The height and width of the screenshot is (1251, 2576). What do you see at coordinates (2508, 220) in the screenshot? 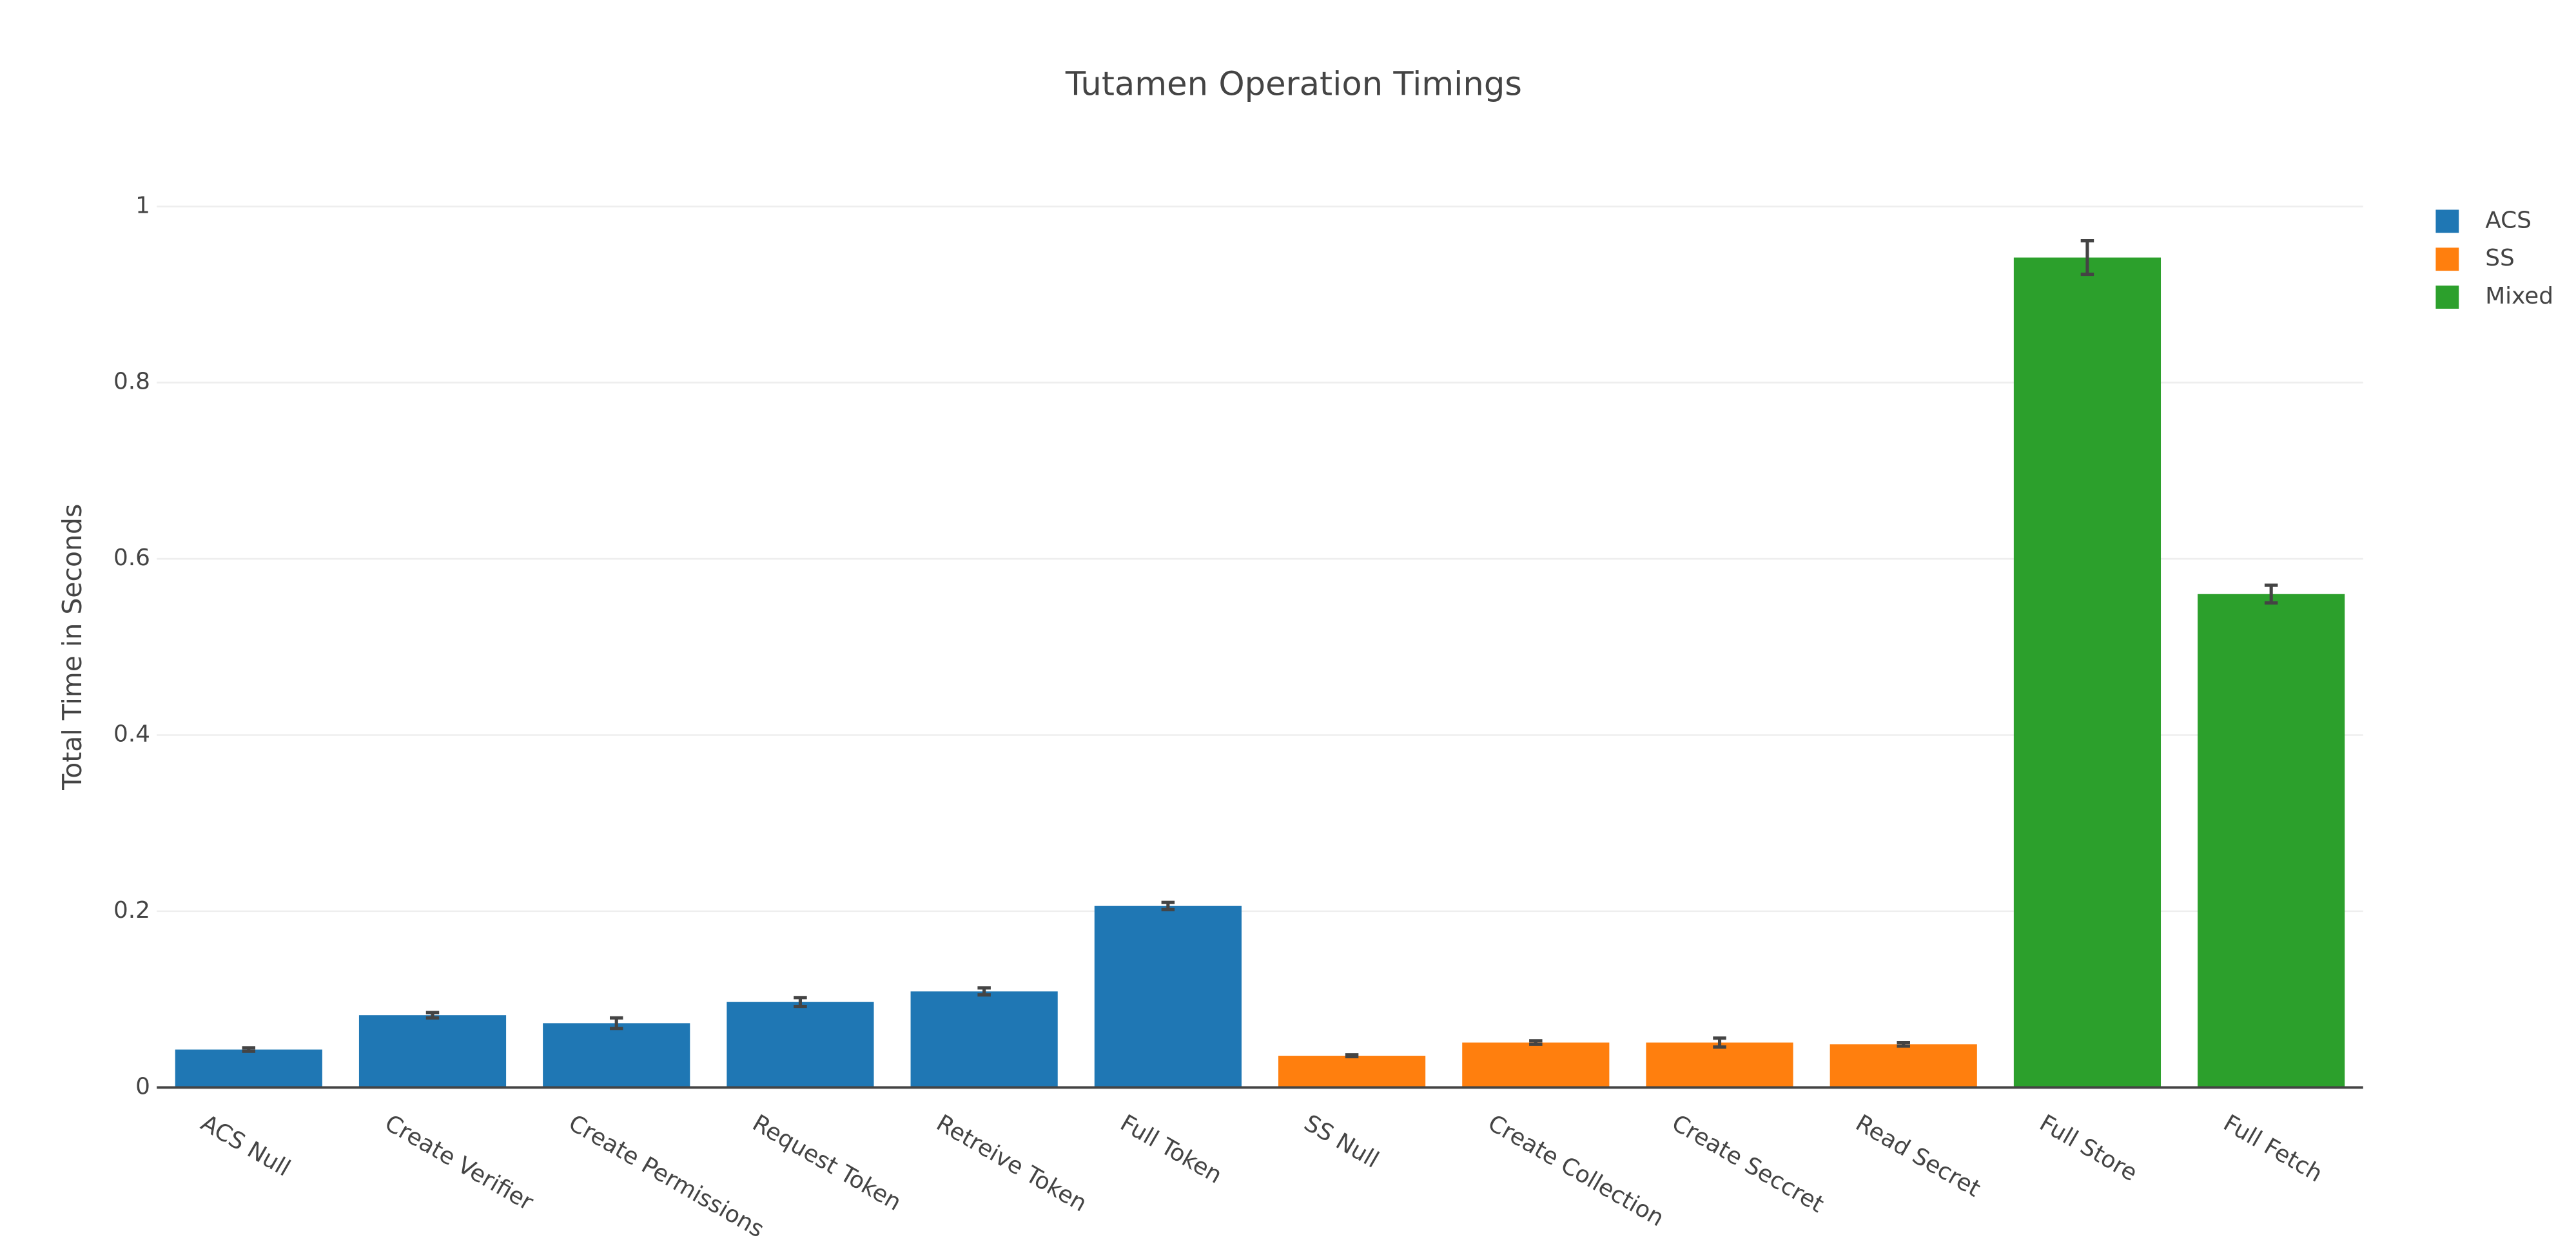
I see `legend-label: ACS` at bounding box center [2508, 220].